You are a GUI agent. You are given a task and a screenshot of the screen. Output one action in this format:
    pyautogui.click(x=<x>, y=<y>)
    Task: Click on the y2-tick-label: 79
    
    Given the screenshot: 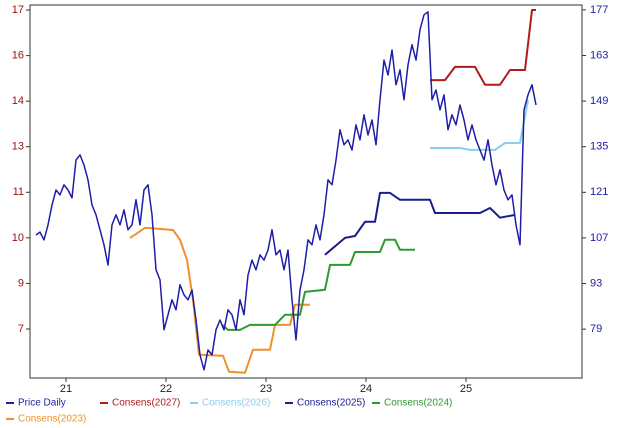 What is the action you would take?
    pyautogui.click(x=596, y=329)
    